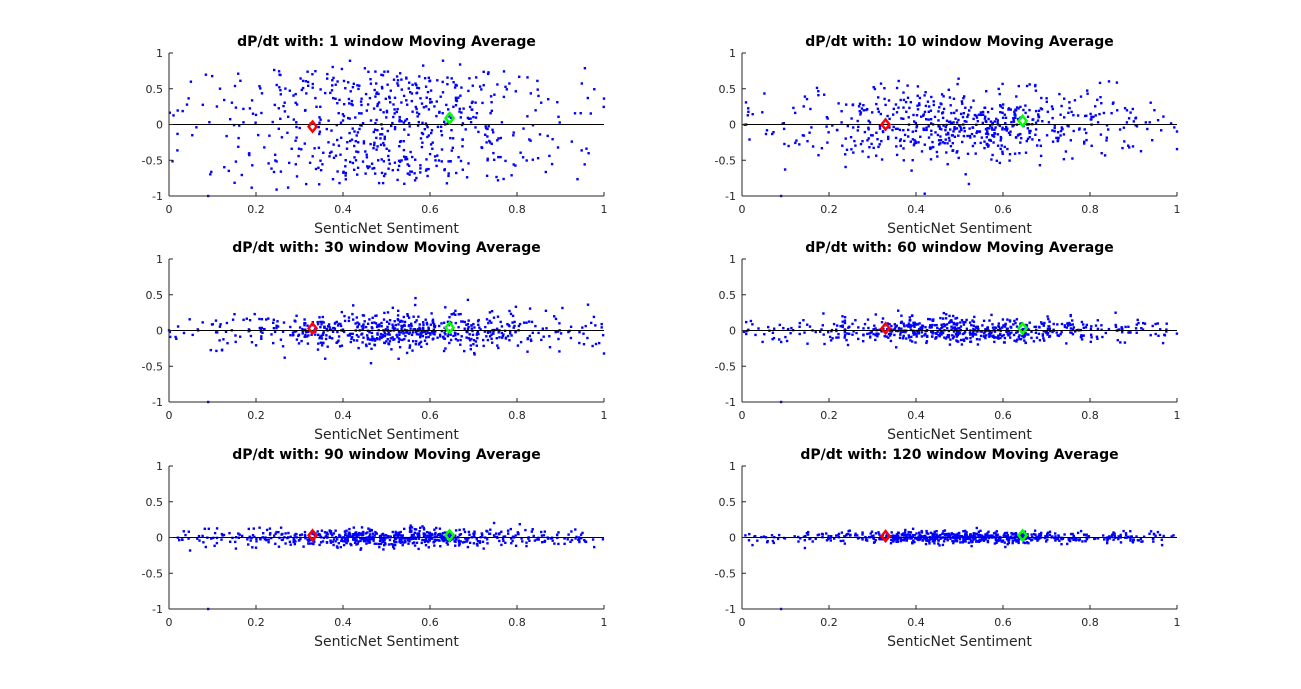 This screenshot has height=689, width=1301. I want to click on green-diamond-marker, so click(1022, 328).